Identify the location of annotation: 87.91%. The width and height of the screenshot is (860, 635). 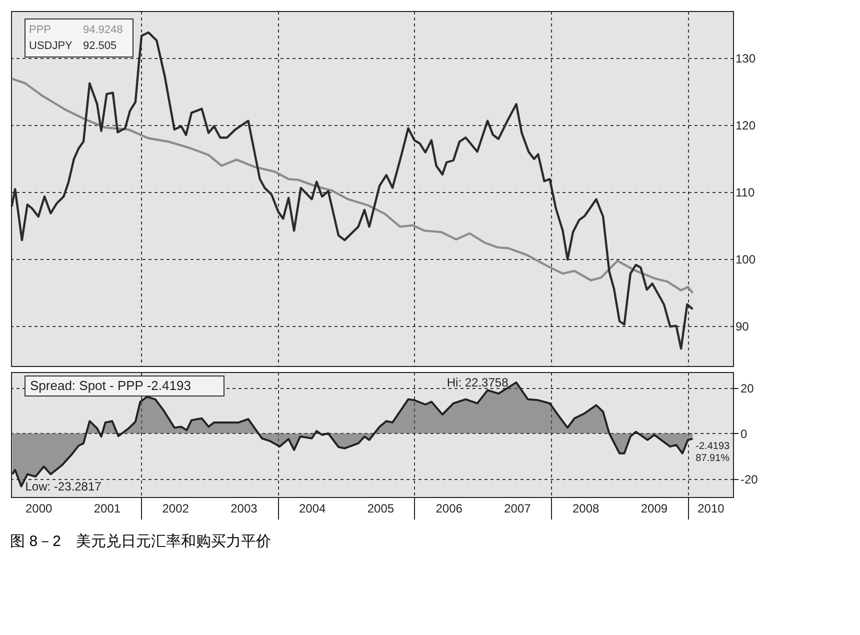
(713, 458).